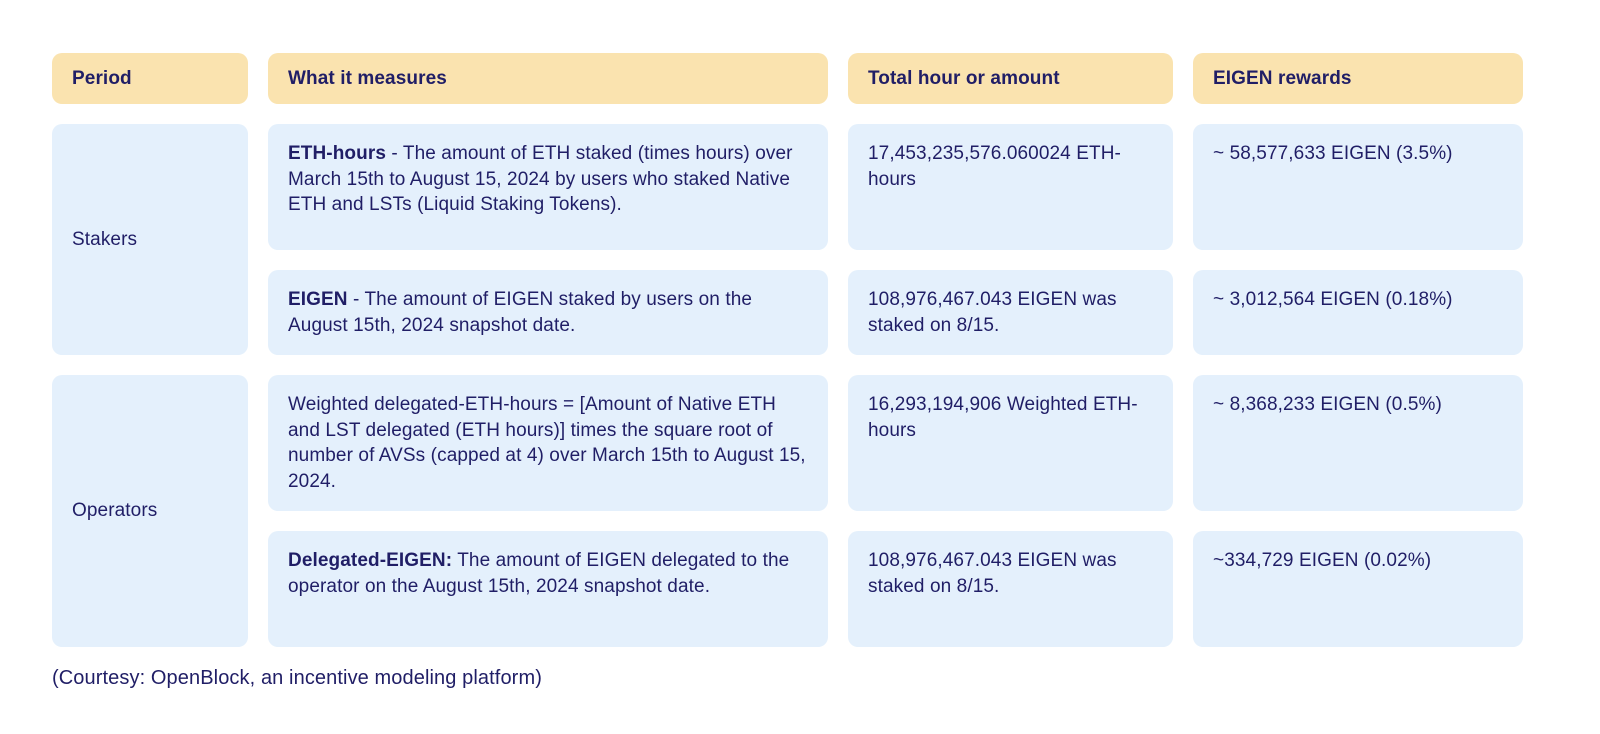  What do you see at coordinates (1358, 443) in the screenshot?
I see `rewards-cell: ~ 8,368,233 EIGEN (0.5%)` at bounding box center [1358, 443].